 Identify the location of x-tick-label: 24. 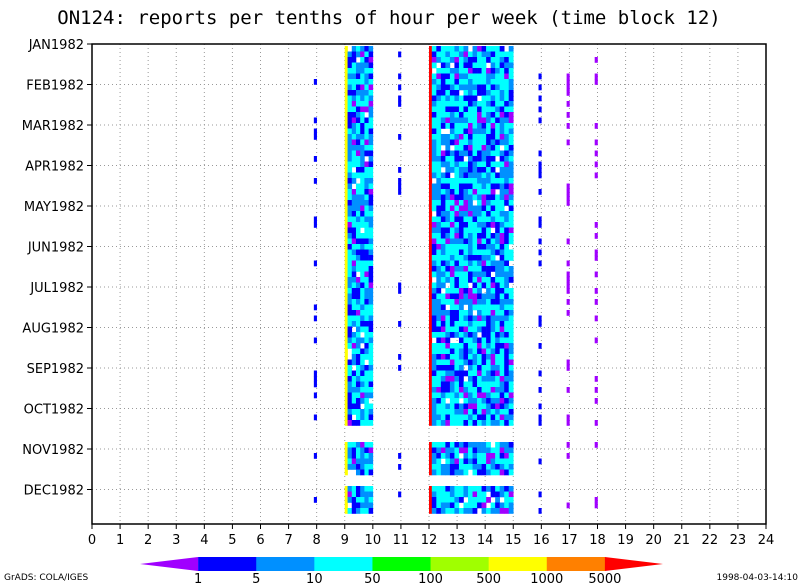
(766, 540).